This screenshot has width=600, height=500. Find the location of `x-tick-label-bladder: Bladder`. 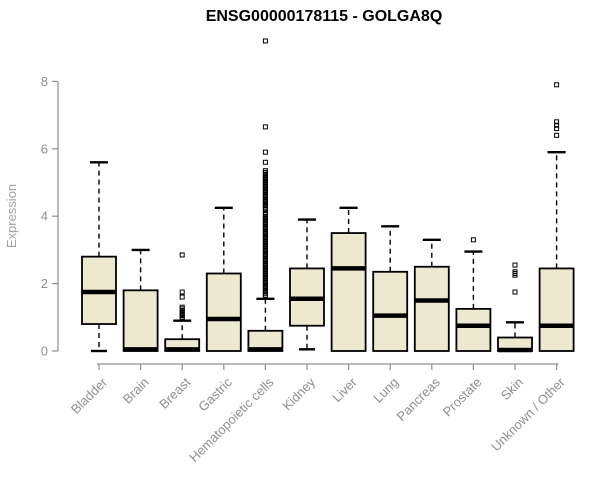

x-tick-label-bladder: Bladder is located at coordinates (89, 395).